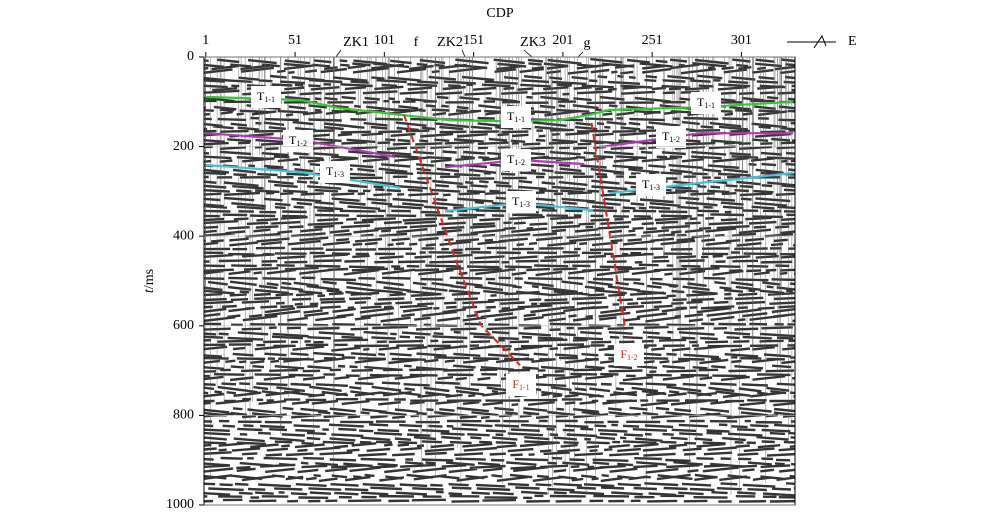 The height and width of the screenshot is (517, 1000). I want to click on x-tick-label: 251, so click(652, 40).